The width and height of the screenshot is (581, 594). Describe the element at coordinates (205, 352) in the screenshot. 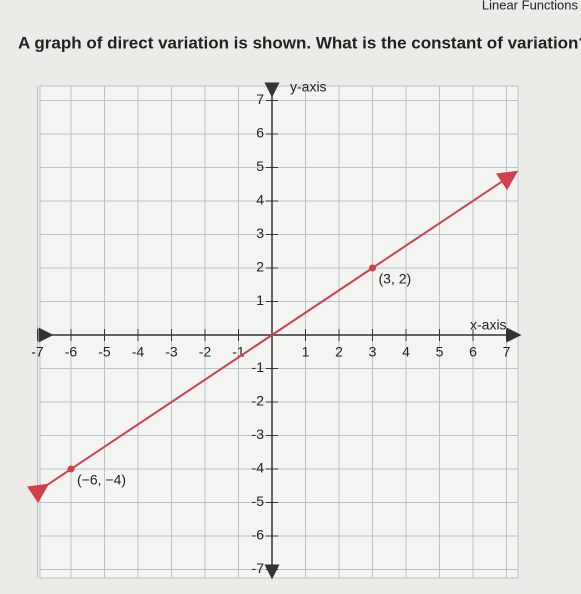

I see `x-tick-label: -2` at that location.